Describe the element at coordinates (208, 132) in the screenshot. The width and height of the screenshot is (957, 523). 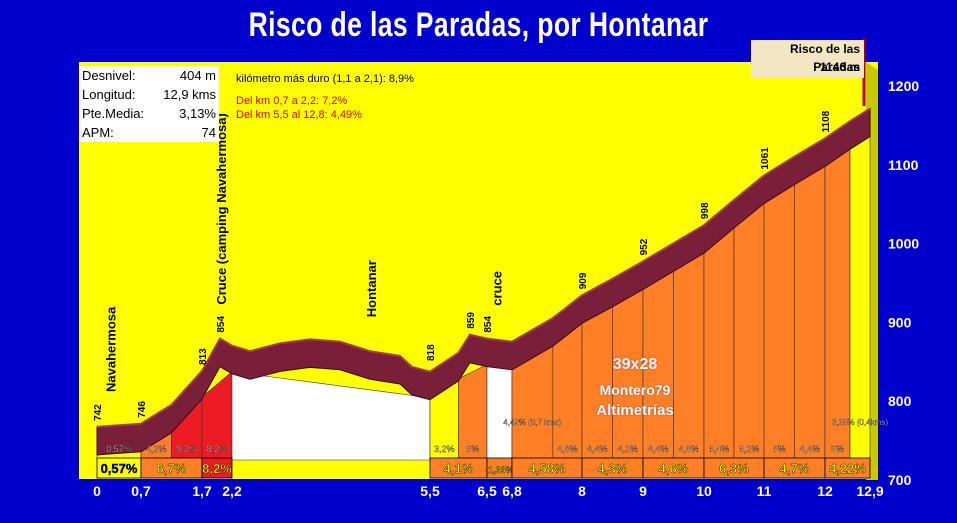
I see `stat-value: 74` at that location.